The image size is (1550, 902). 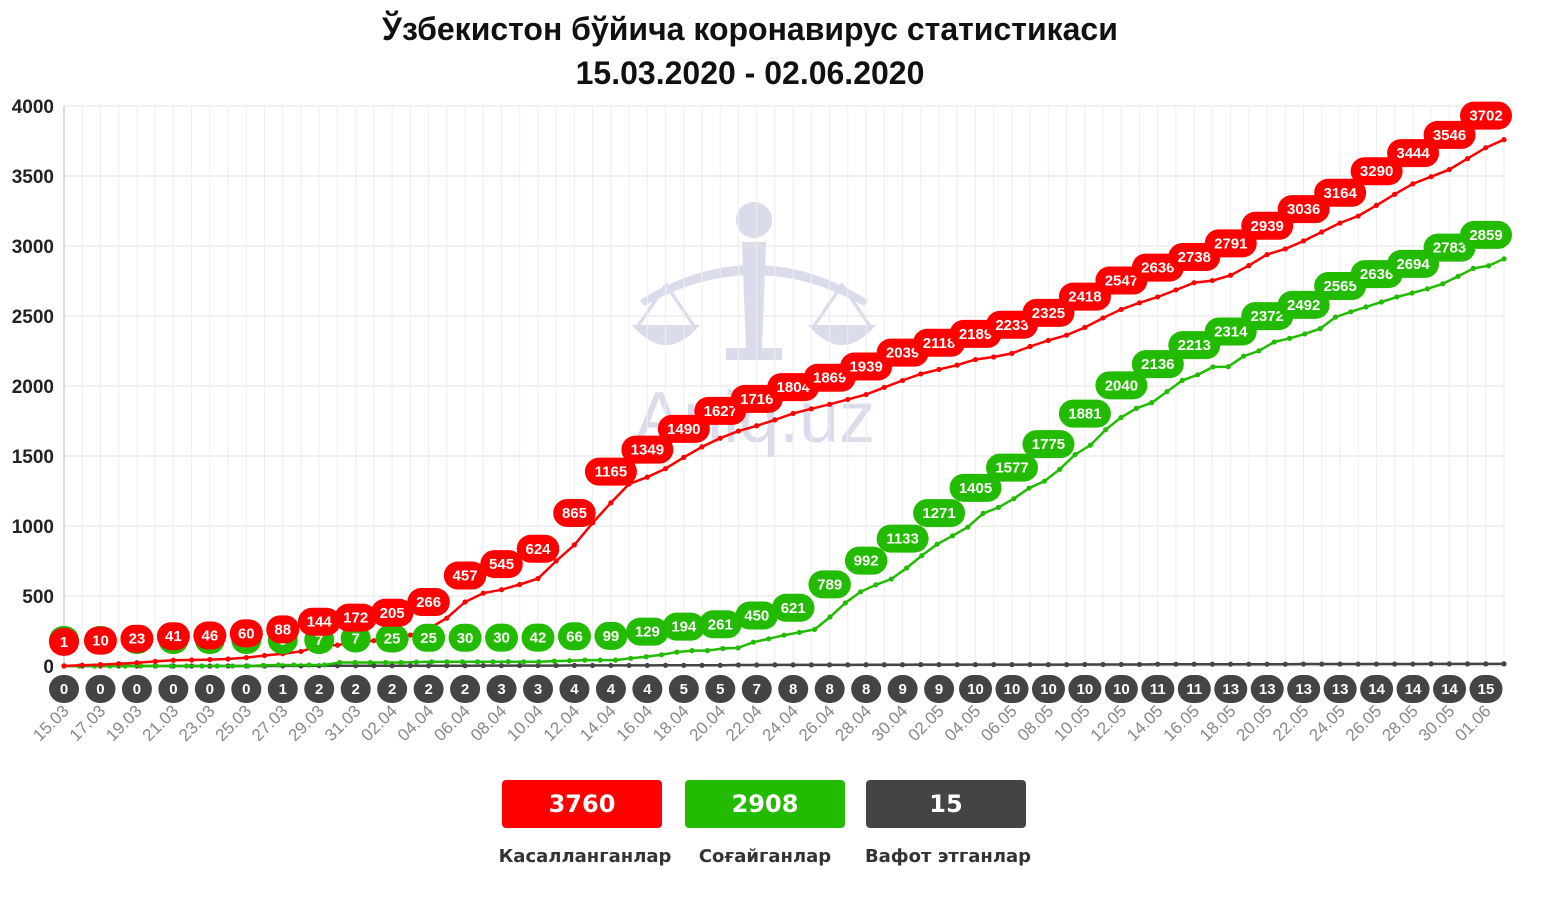 I want to click on x-tick-label: 12.04, so click(x=562, y=723).